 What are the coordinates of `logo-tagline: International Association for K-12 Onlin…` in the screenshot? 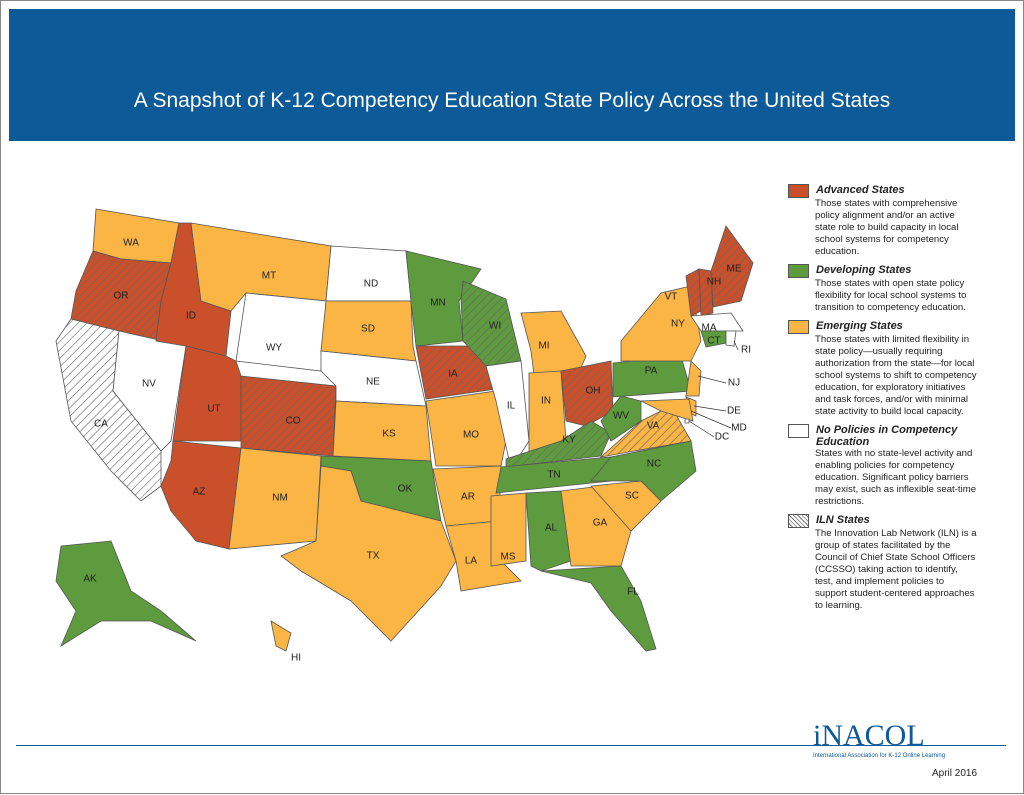 It's located at (879, 756).